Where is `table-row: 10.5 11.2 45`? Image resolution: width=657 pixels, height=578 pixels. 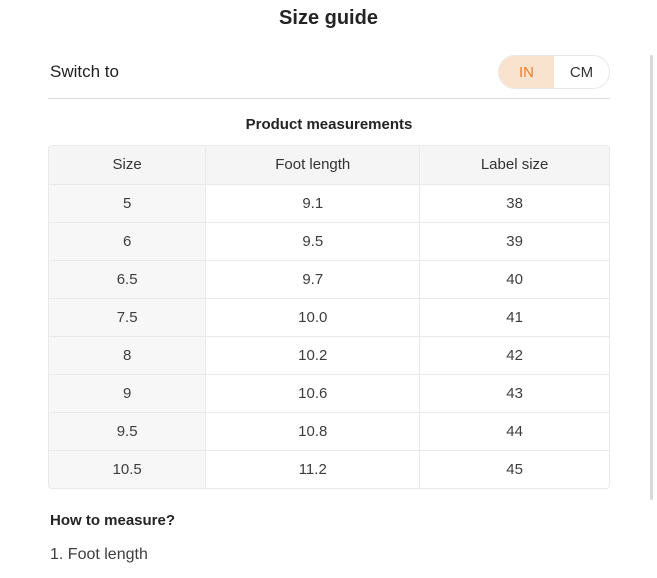 table-row: 10.5 11.2 45 is located at coordinates (329, 469).